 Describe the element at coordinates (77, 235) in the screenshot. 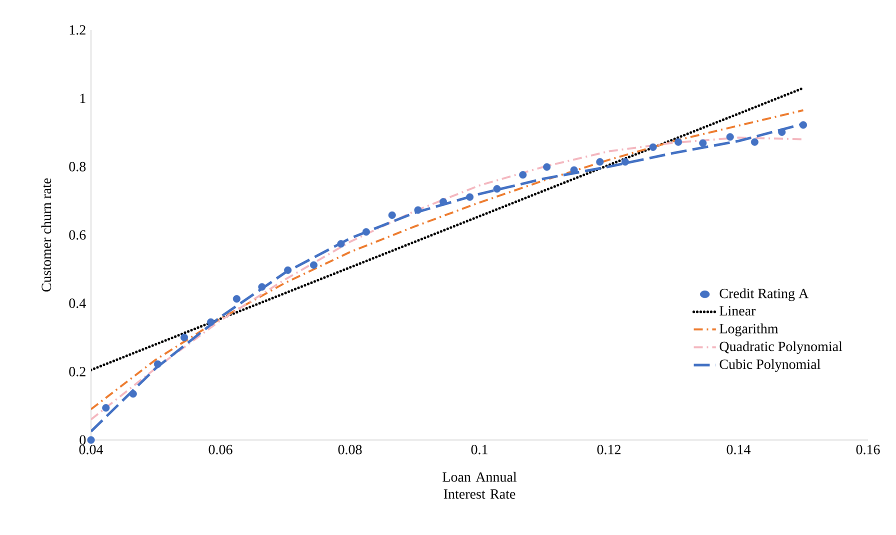

I see `y-tick-label: 0.6` at that location.